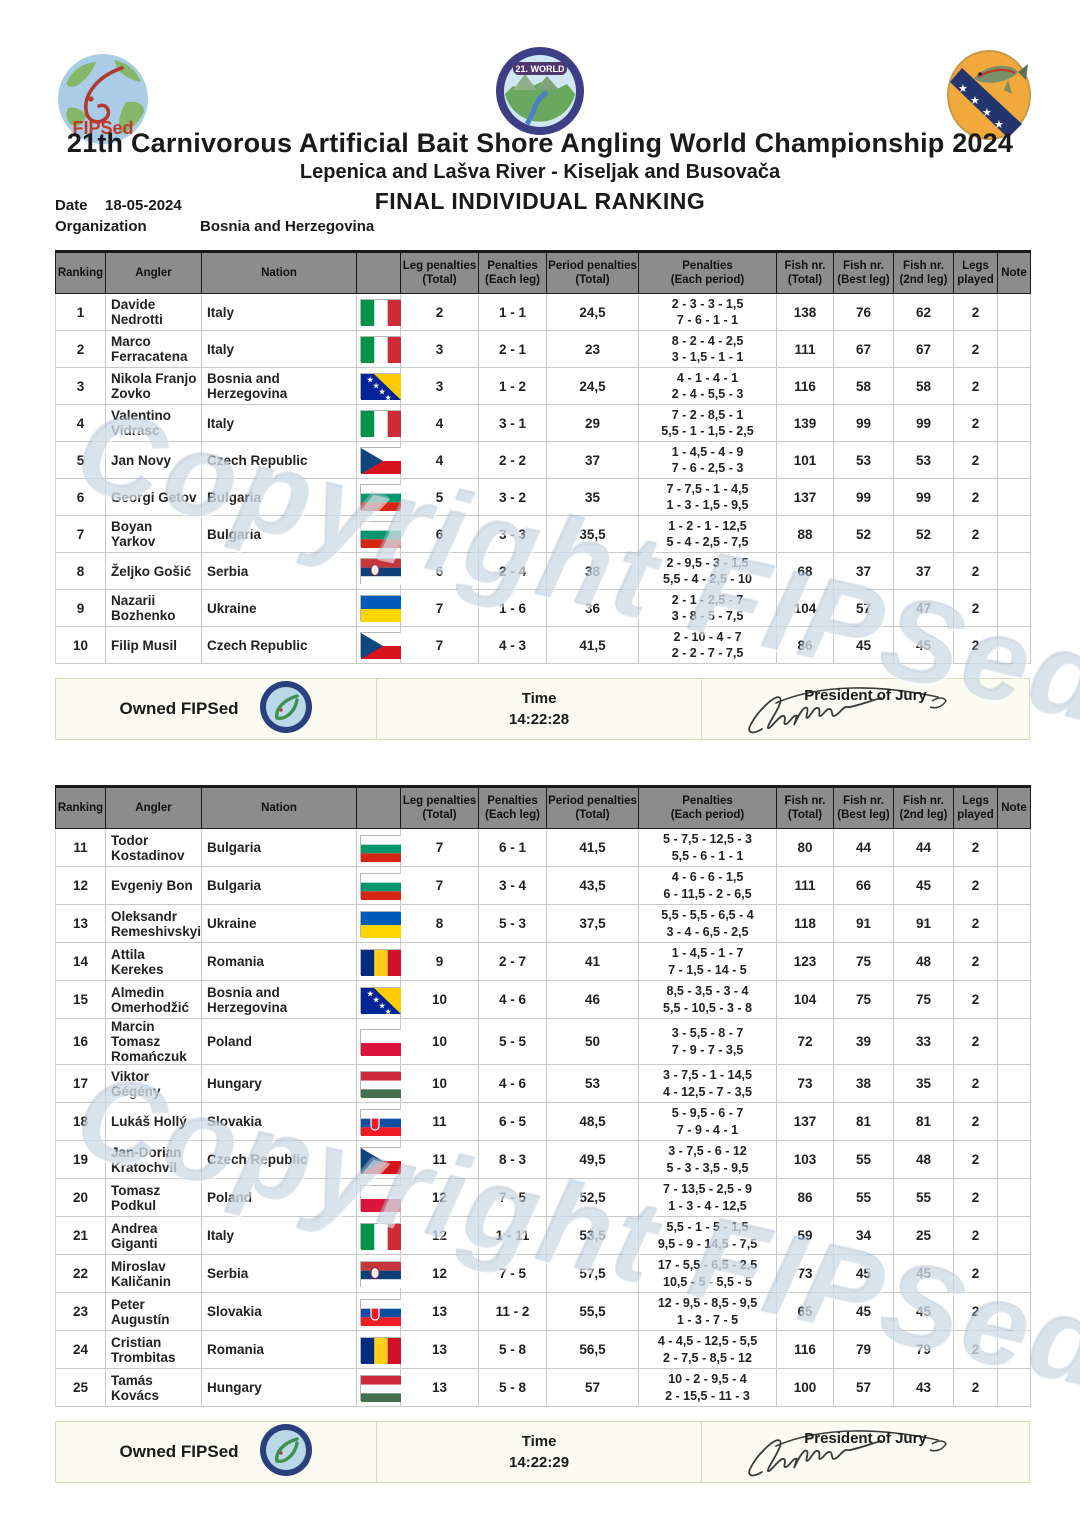  Describe the element at coordinates (1014, 807) in the screenshot. I see `column-header-note: Note` at that location.